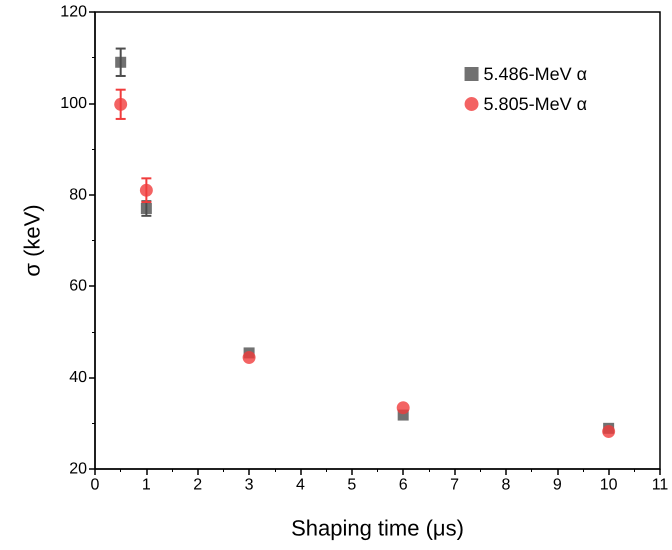 The image size is (672, 550). Describe the element at coordinates (78, 286) in the screenshot. I see `y-tick-label: 60` at that location.